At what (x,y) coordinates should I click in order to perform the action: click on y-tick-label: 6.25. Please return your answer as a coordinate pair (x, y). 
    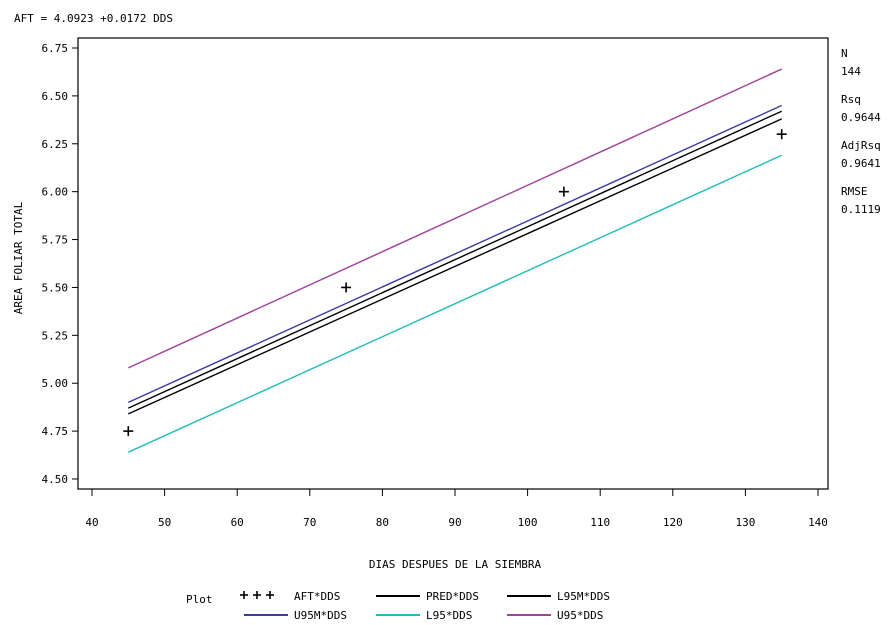
    Looking at the image, I should click on (55, 144).